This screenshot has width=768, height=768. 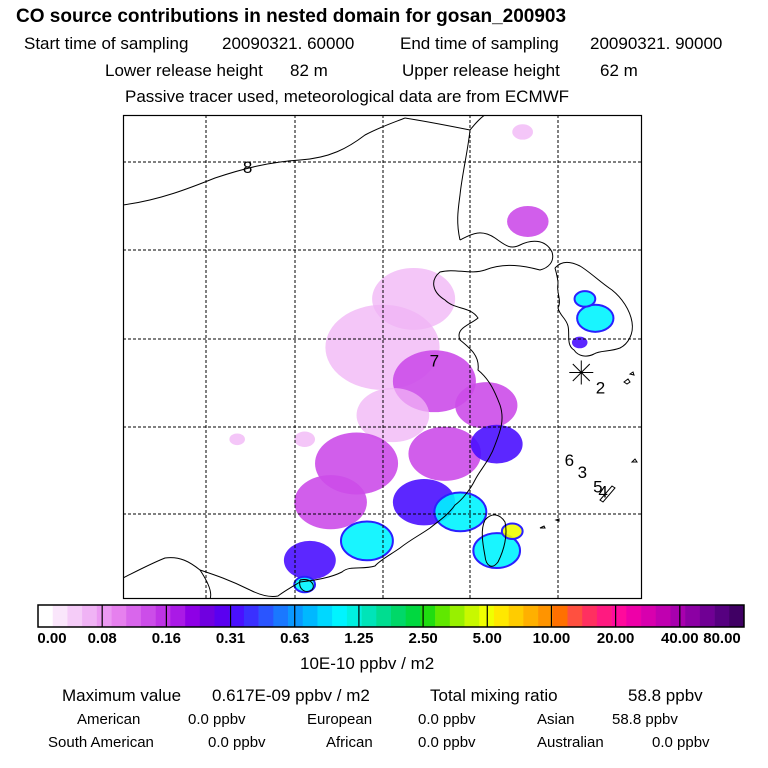 I want to click on australian-value: 0.0 ppbv, so click(x=681, y=742).